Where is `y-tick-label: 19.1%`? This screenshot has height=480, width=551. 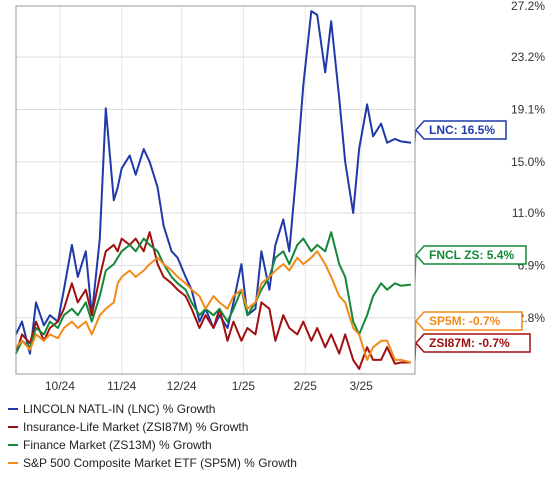
y-tick-label: 19.1% is located at coordinates (528, 110).